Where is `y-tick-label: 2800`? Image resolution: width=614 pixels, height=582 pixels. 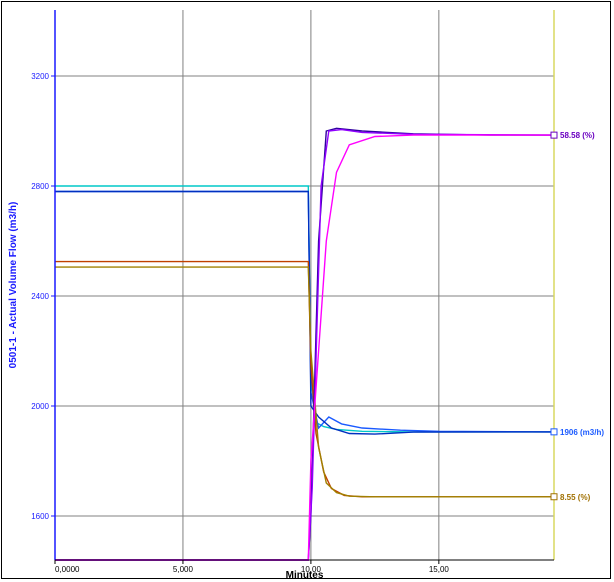 y-tick-label: 2800 is located at coordinates (40, 186).